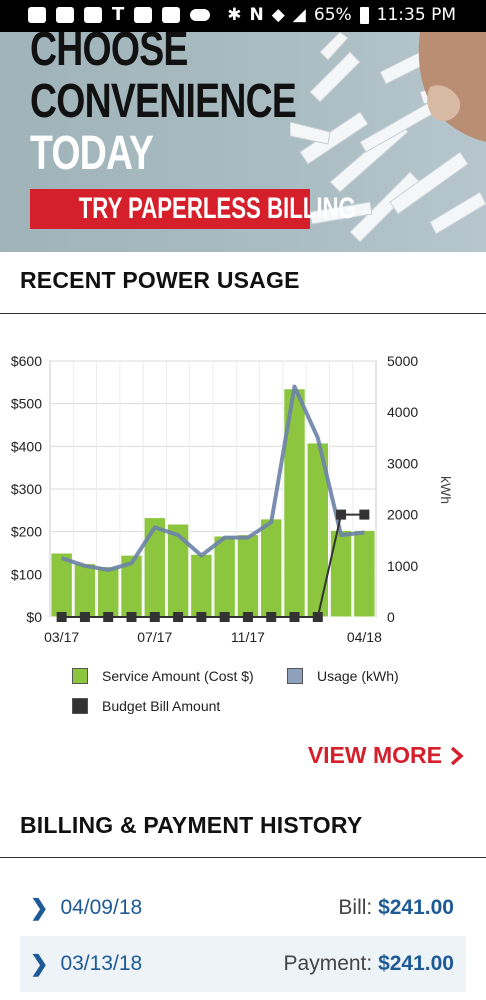 This screenshot has height=1000, width=486. What do you see at coordinates (65, 15) in the screenshot?
I see `message-icon` at bounding box center [65, 15].